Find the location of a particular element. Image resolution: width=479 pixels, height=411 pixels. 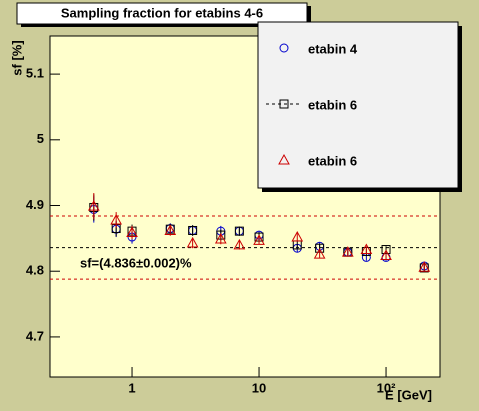

y-tick-label: 4.9 is located at coordinates (35, 204).